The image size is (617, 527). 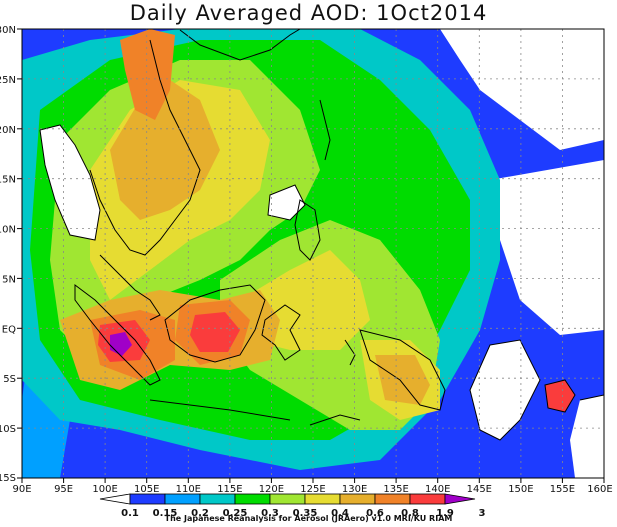 What do you see at coordinates (479, 489) in the screenshot?
I see `lon-label: 145E` at bounding box center [479, 489].